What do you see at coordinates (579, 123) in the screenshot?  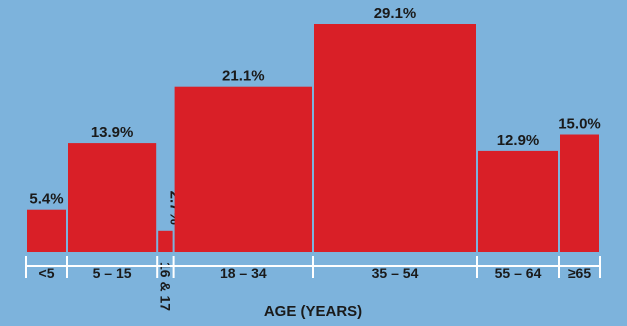 I see `value-label-65: 15.0%` at bounding box center [579, 123].